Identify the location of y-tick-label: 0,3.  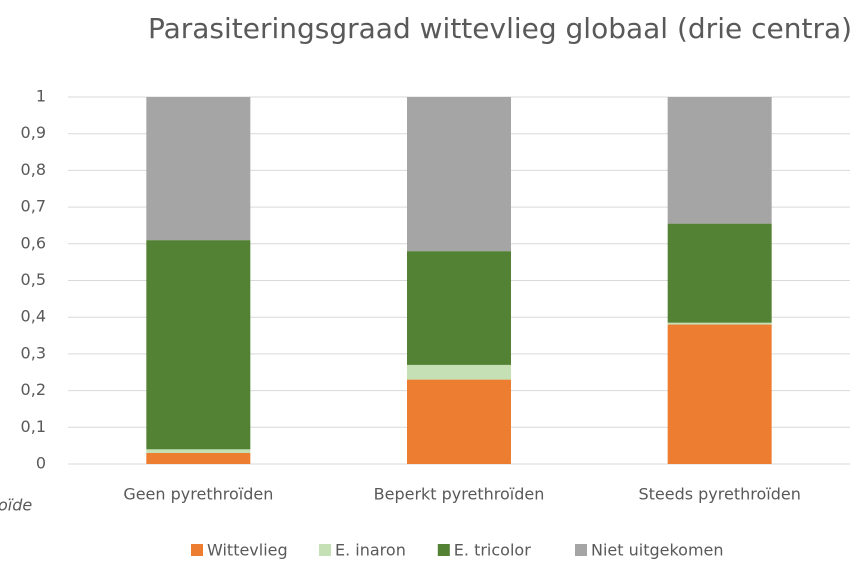
(33, 352).